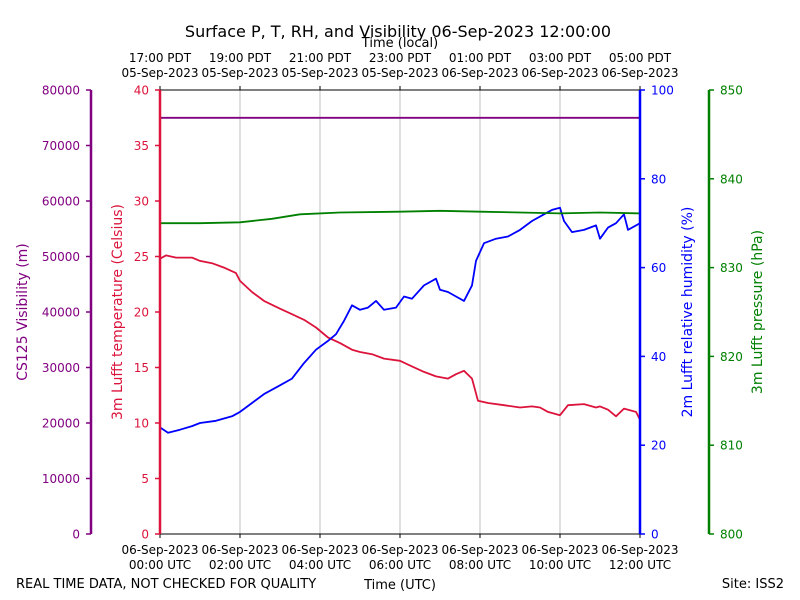 Image resolution: width=800 pixels, height=600 pixels. What do you see at coordinates (76, 535) in the screenshot?
I see `visibility-tick-label: 0` at bounding box center [76, 535].